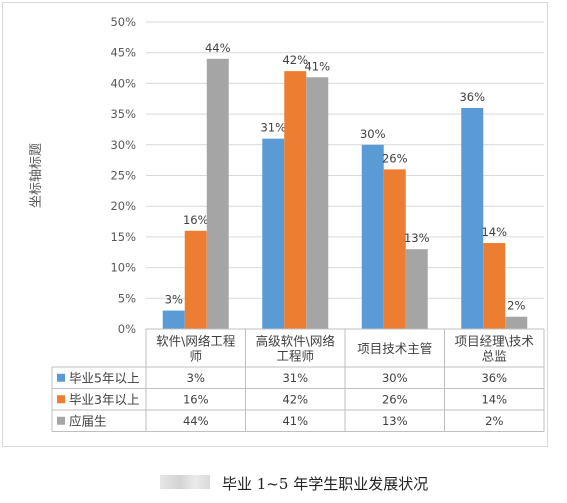 This screenshot has height=503, width=567. I want to click on caption-text: 毕业 1~5 年学生职业发展状况, so click(325, 484).